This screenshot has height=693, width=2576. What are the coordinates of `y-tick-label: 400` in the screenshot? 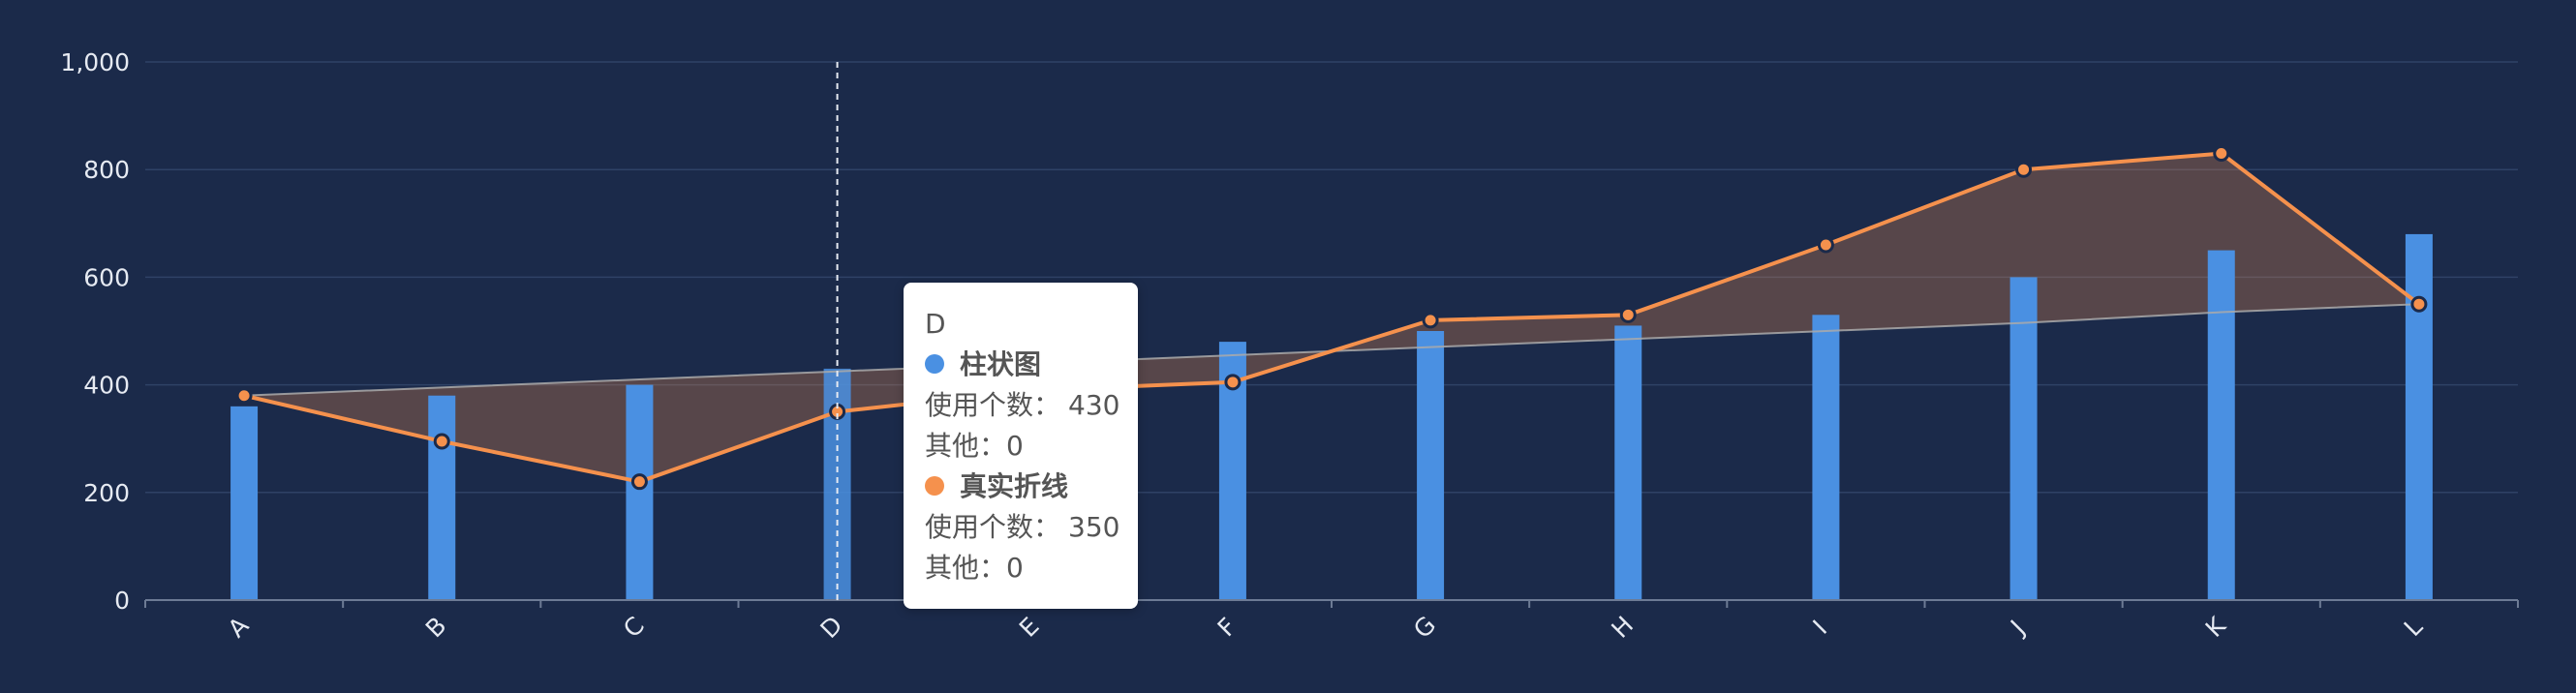 It's located at (106, 386).